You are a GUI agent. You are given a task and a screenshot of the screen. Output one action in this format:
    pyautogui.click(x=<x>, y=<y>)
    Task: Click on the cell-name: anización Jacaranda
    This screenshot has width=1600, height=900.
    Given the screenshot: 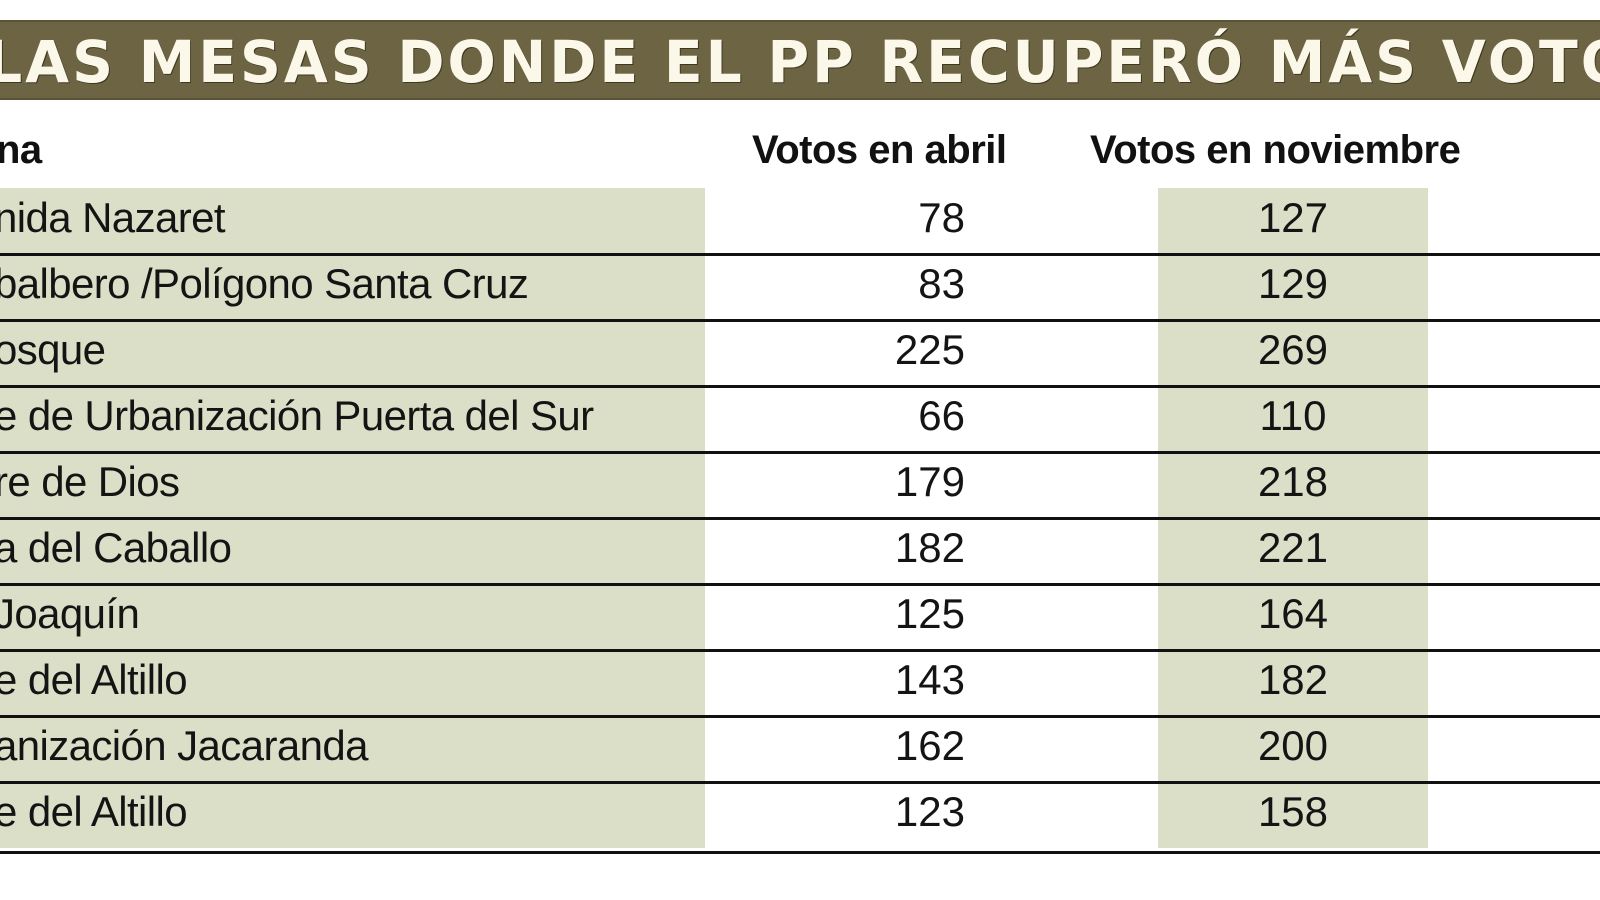 What is the action you would take?
    pyautogui.click(x=184, y=745)
    